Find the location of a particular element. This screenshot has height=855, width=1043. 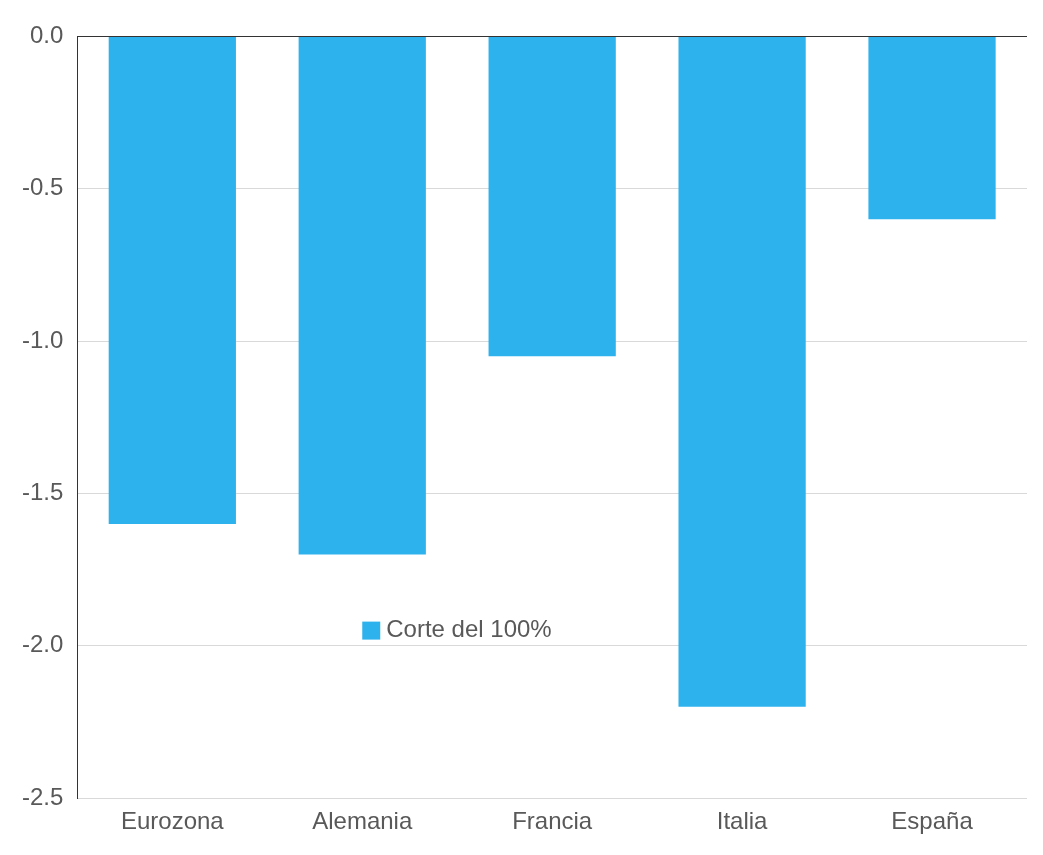

x-tick-label: Alemania is located at coordinates (362, 821).